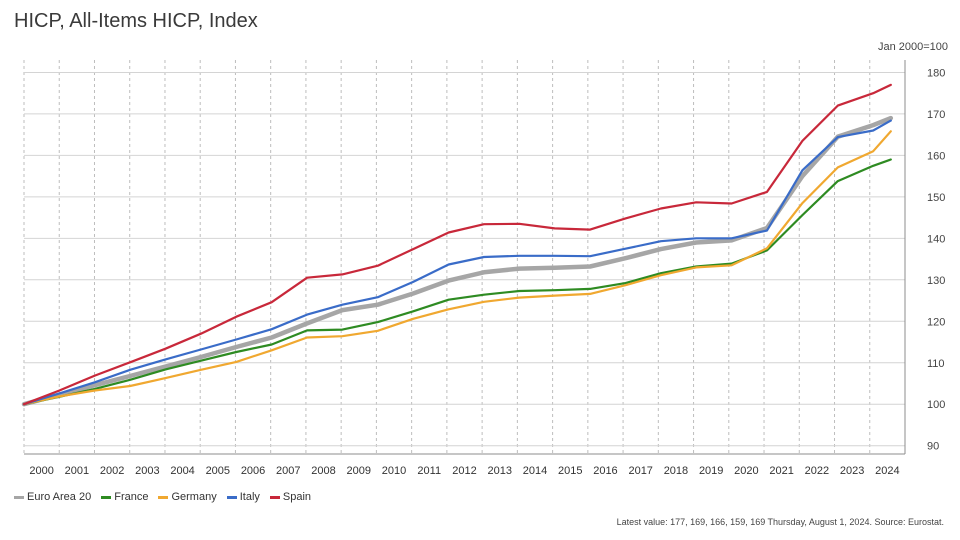  Describe the element at coordinates (640, 471) in the screenshot. I see `x-tick-label: 2017` at that location.